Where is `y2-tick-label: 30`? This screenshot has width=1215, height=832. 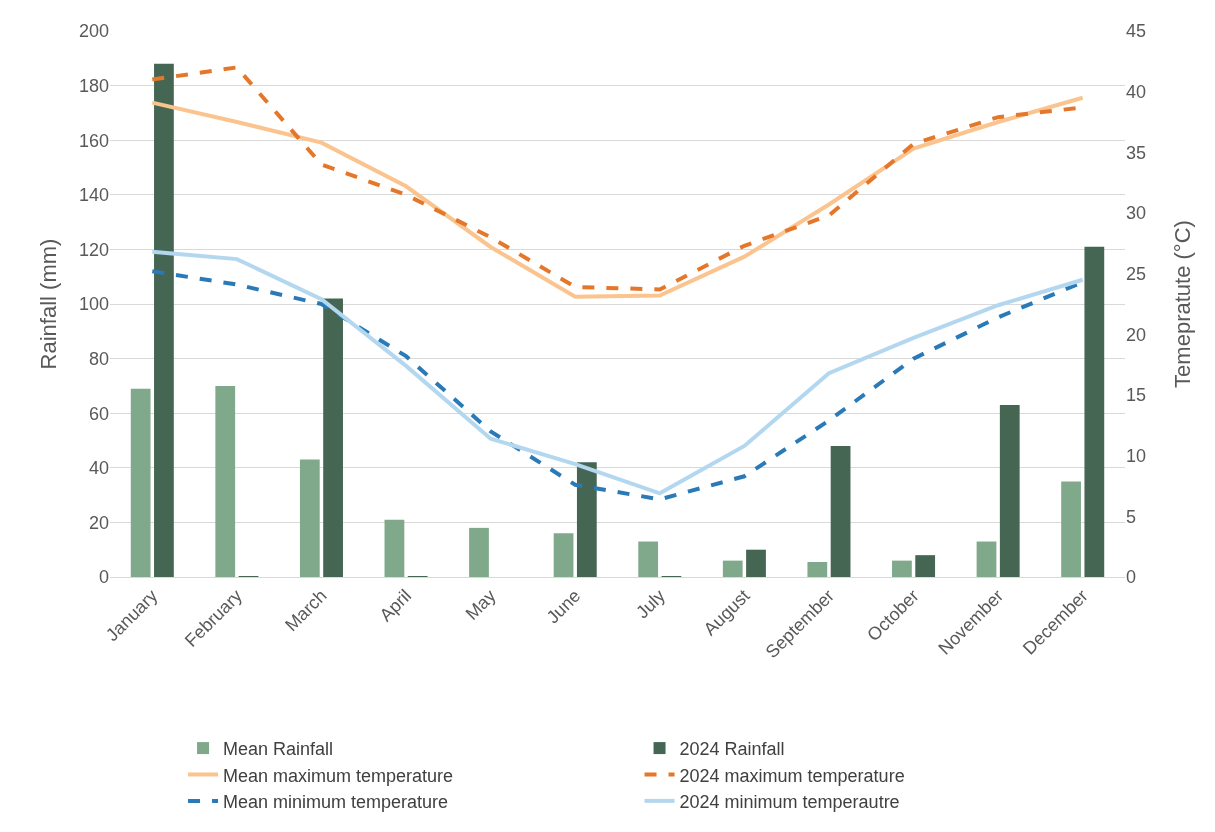
y2-tick-label: 30 is located at coordinates (1136, 213).